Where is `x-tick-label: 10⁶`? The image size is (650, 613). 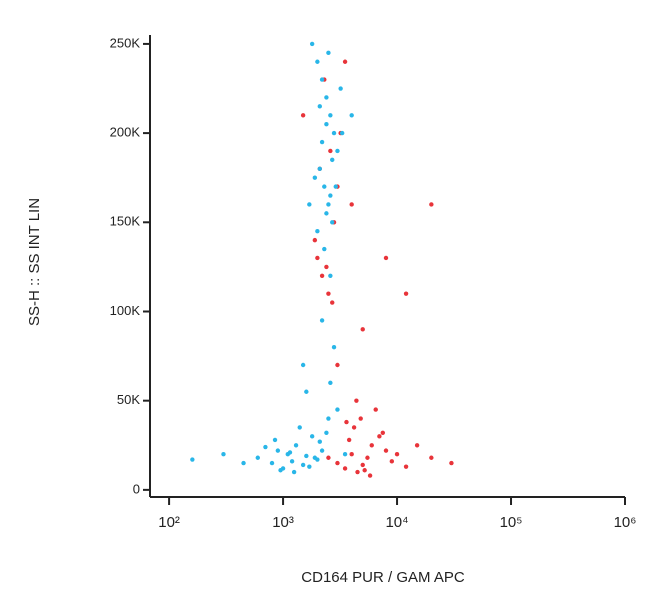 x-tick-label: 10⁶ is located at coordinates (625, 522).